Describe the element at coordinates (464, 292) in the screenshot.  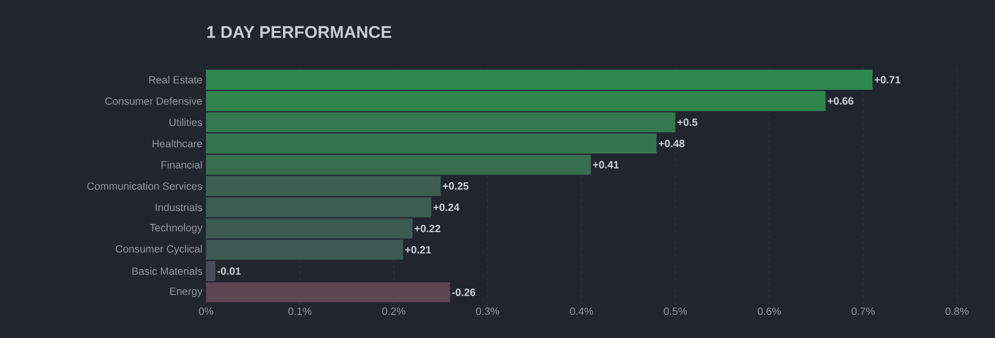
I see `data-label: -0.26` at that location.